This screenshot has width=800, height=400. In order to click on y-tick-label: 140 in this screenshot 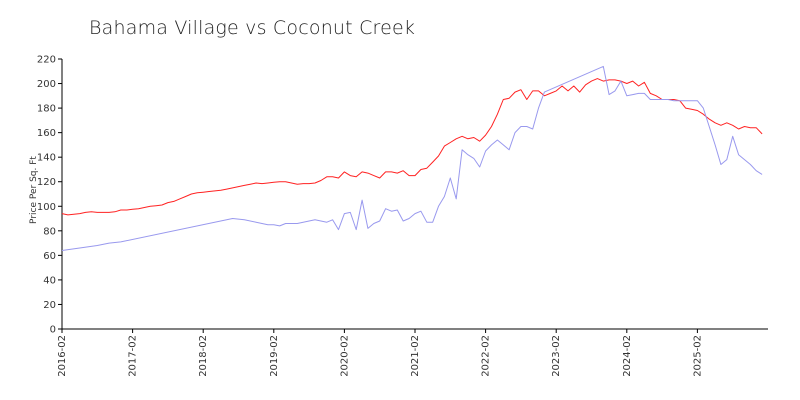, I will do `click(46, 158)`.